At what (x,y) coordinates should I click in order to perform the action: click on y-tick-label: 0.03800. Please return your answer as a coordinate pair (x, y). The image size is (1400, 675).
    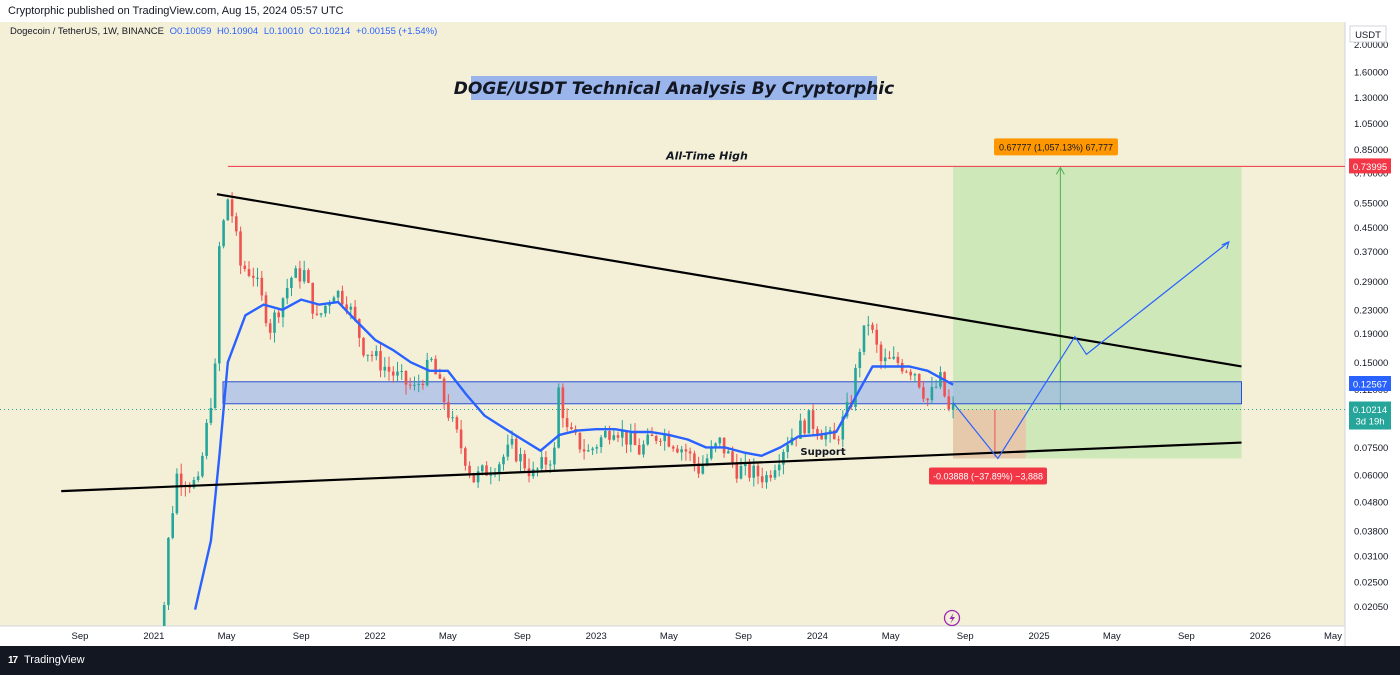
    Looking at the image, I should click on (1371, 531).